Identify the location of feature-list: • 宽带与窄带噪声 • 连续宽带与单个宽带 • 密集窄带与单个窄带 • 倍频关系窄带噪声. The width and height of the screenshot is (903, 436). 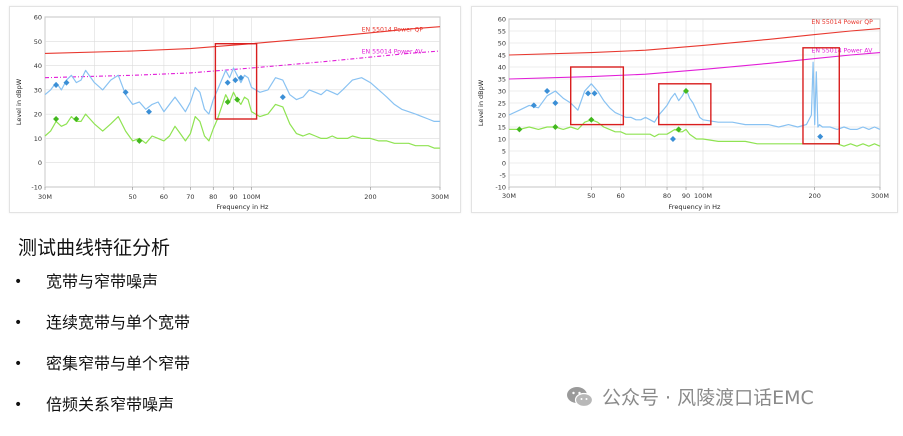
(102, 354).